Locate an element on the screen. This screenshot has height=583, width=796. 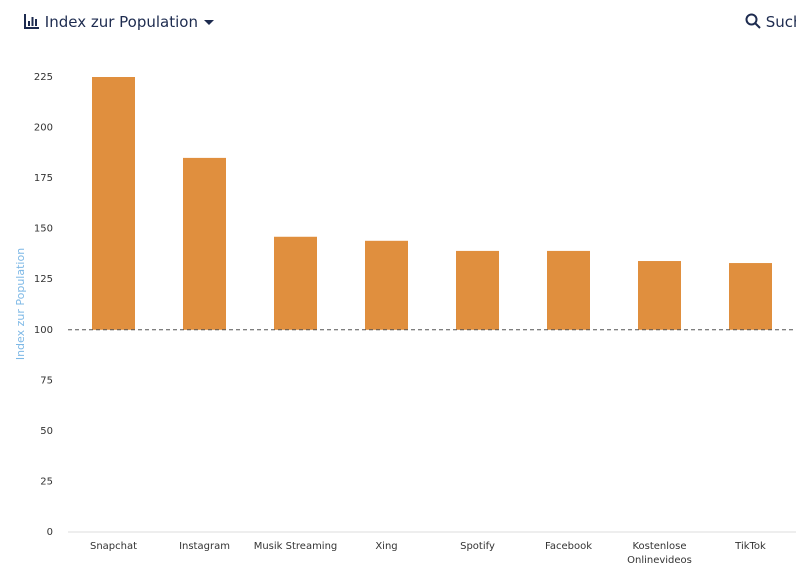
x-tick-label: Kostenlose Onlinevideos is located at coordinates (659, 553).